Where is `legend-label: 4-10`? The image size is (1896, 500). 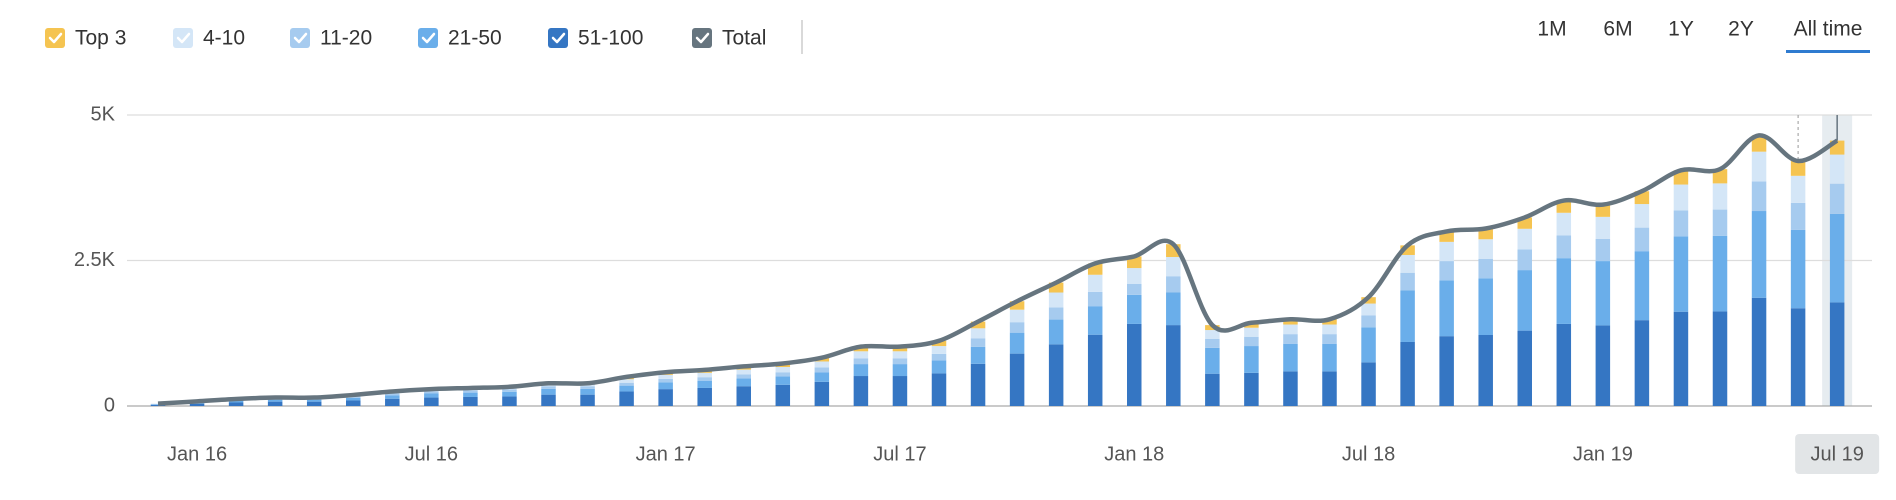 legend-label: 4-10 is located at coordinates (224, 38).